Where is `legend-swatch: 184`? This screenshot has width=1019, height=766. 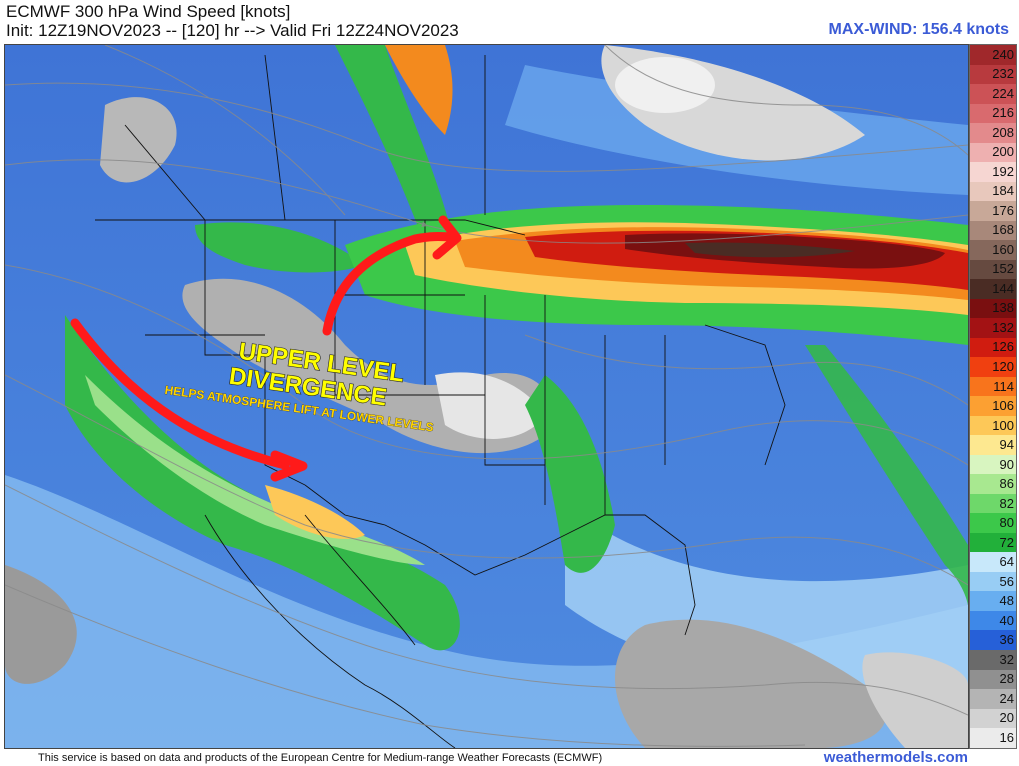 legend-swatch: 184 is located at coordinates (993, 191).